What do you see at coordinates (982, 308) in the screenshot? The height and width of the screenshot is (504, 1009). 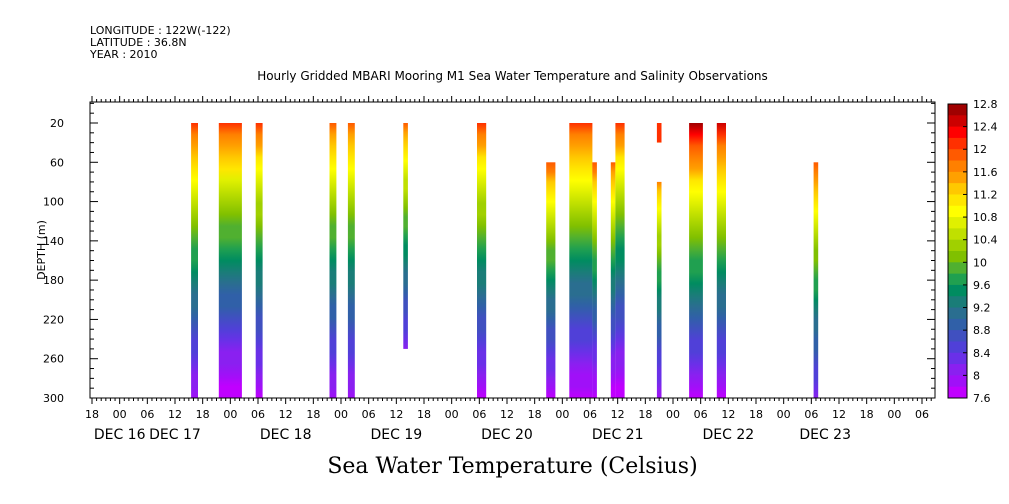 I see `colorbar-label: 9.2` at bounding box center [982, 308].